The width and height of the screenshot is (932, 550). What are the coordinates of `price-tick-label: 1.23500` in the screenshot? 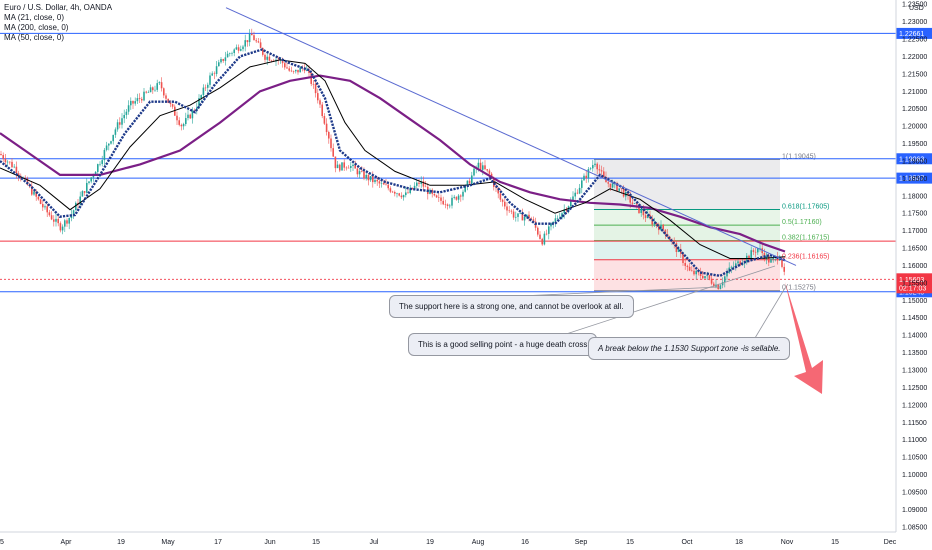 It's located at (914, 5).